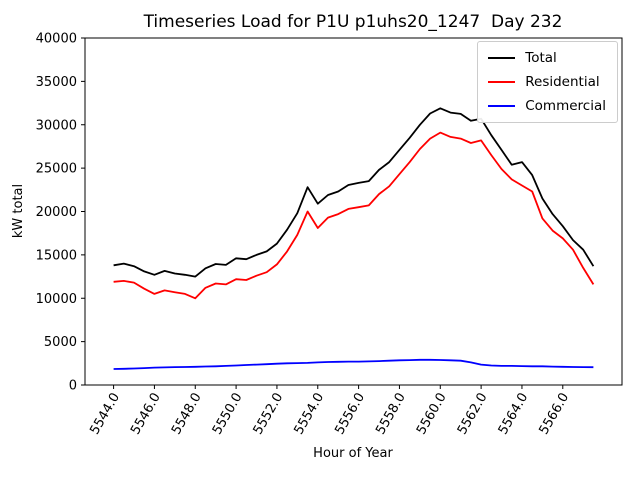  I want to click on x-tick-label: 5548.0, so click(187, 414).